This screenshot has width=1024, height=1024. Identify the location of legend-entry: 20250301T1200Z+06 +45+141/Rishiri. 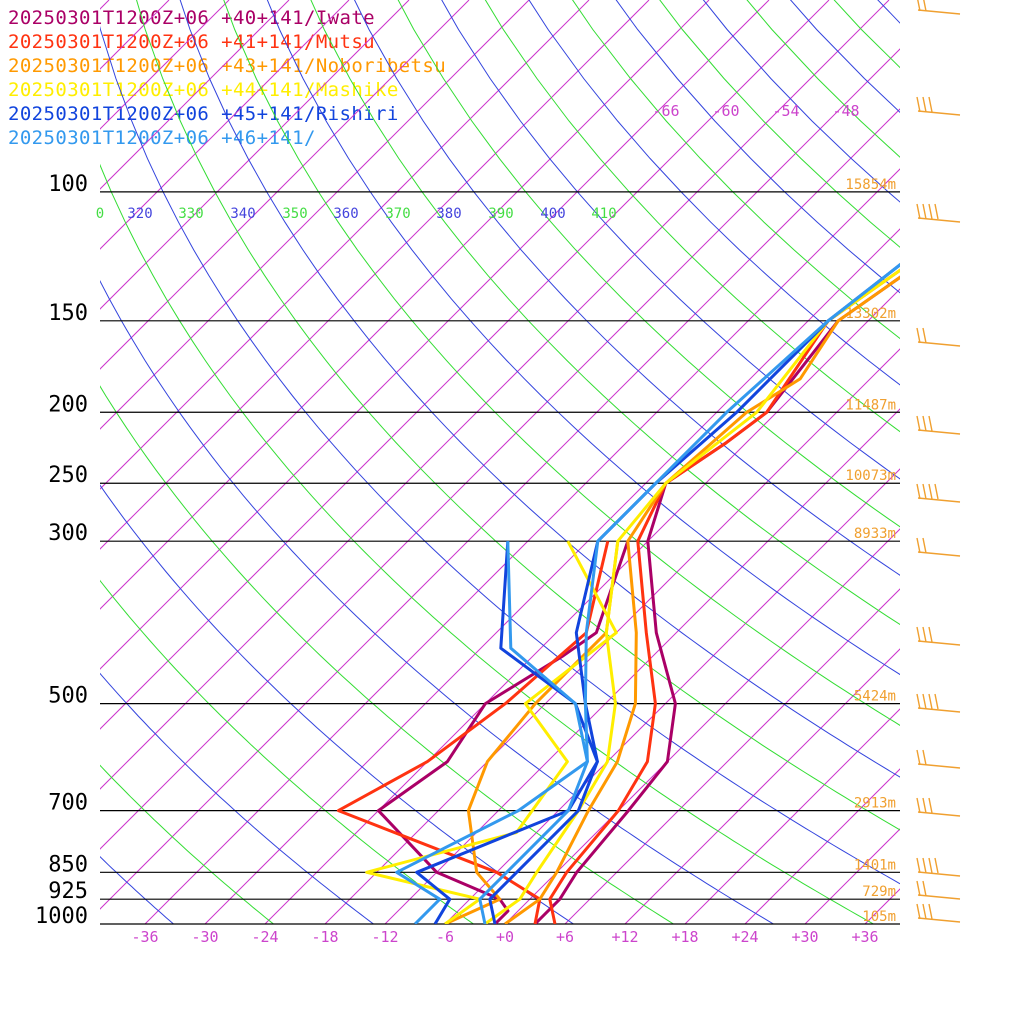
(203, 114).